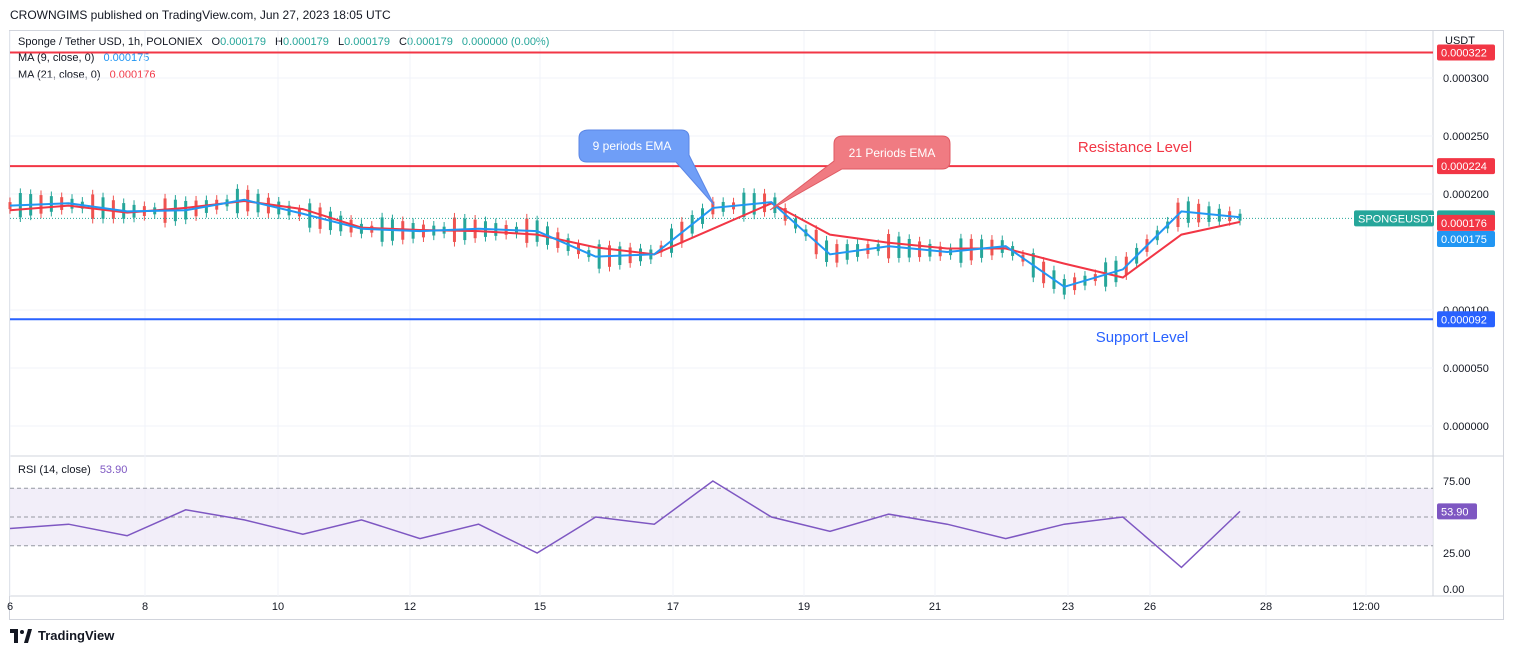 The width and height of the screenshot is (1515, 655). I want to click on tradingview-footer: TradingView, so click(62, 635).